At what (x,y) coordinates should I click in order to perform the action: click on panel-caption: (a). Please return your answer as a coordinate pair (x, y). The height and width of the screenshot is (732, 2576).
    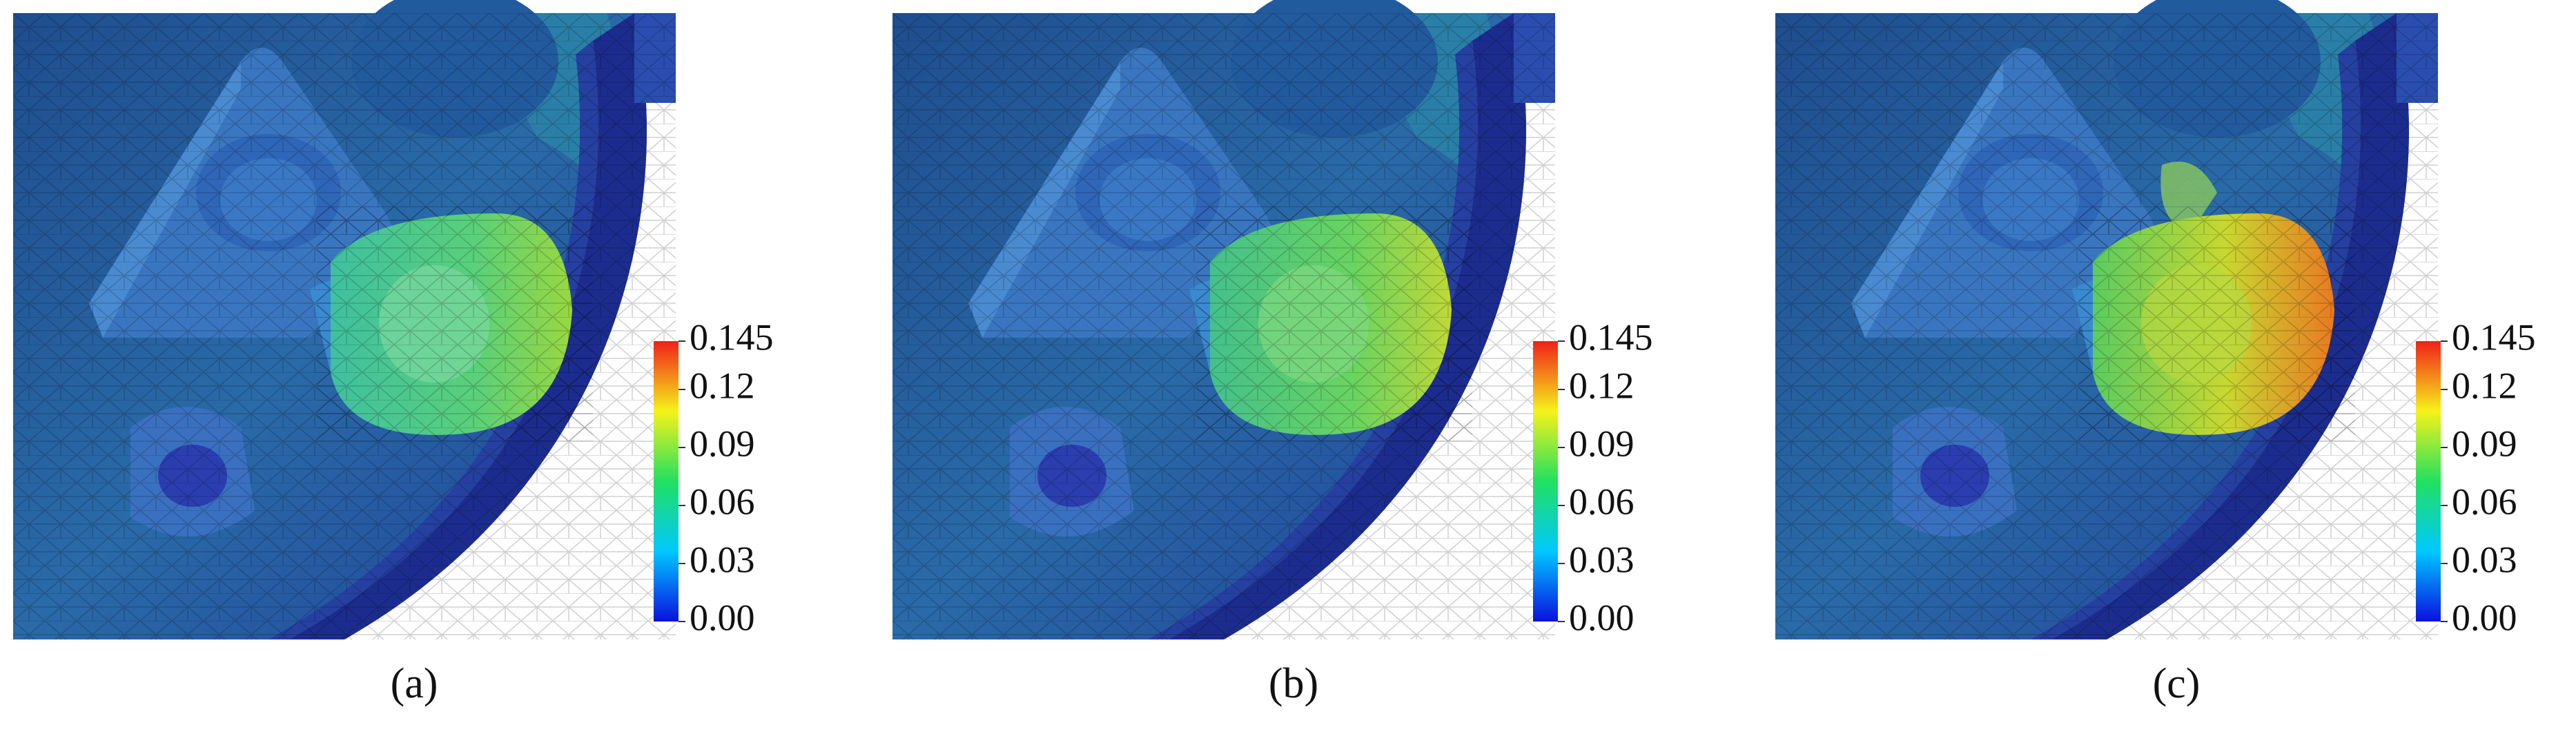
    Looking at the image, I should click on (414, 683).